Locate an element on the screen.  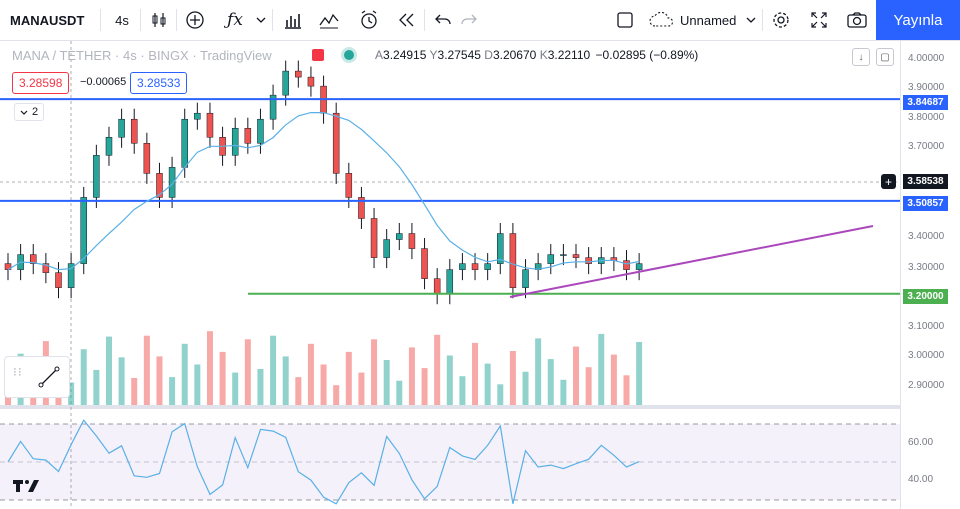
price-tick: 3.00000 is located at coordinates (926, 355).